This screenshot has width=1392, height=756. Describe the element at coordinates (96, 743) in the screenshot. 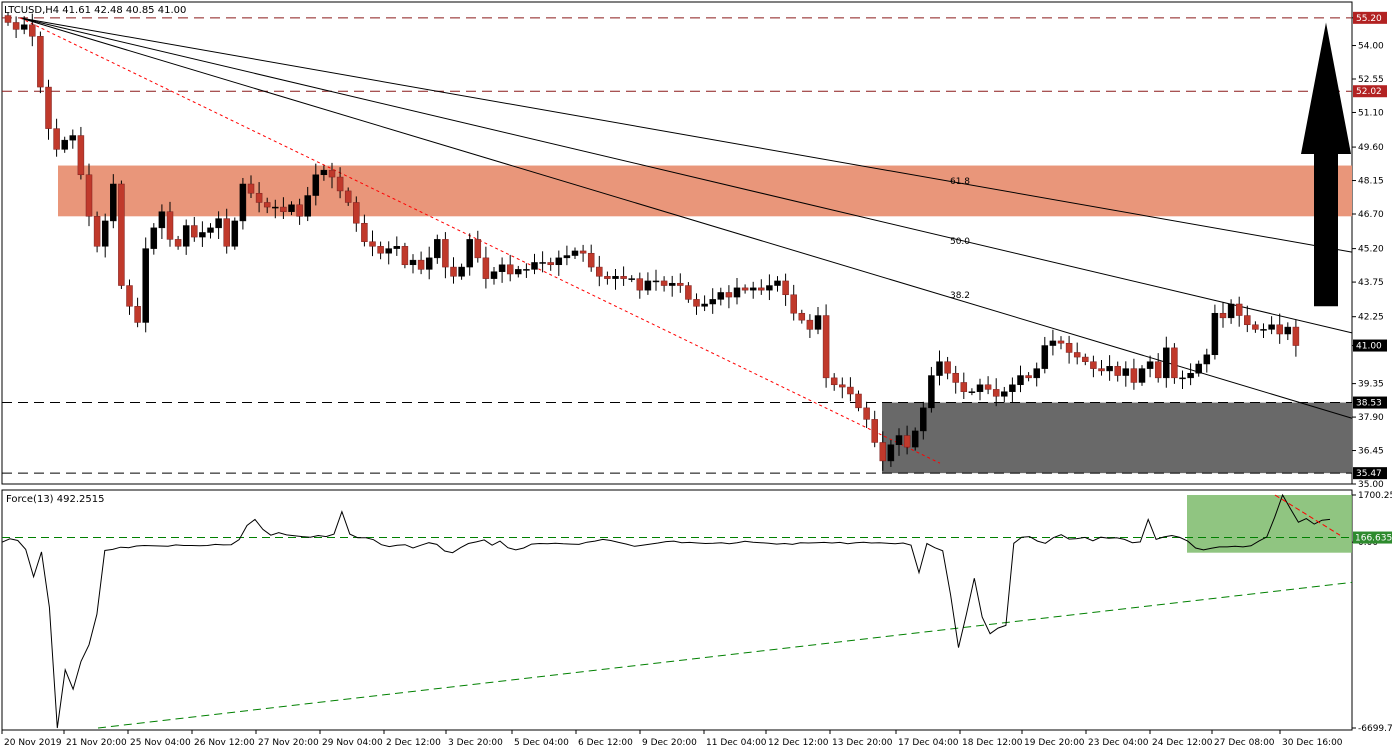

I see `time-label: 21 Nov 20:00` at that location.